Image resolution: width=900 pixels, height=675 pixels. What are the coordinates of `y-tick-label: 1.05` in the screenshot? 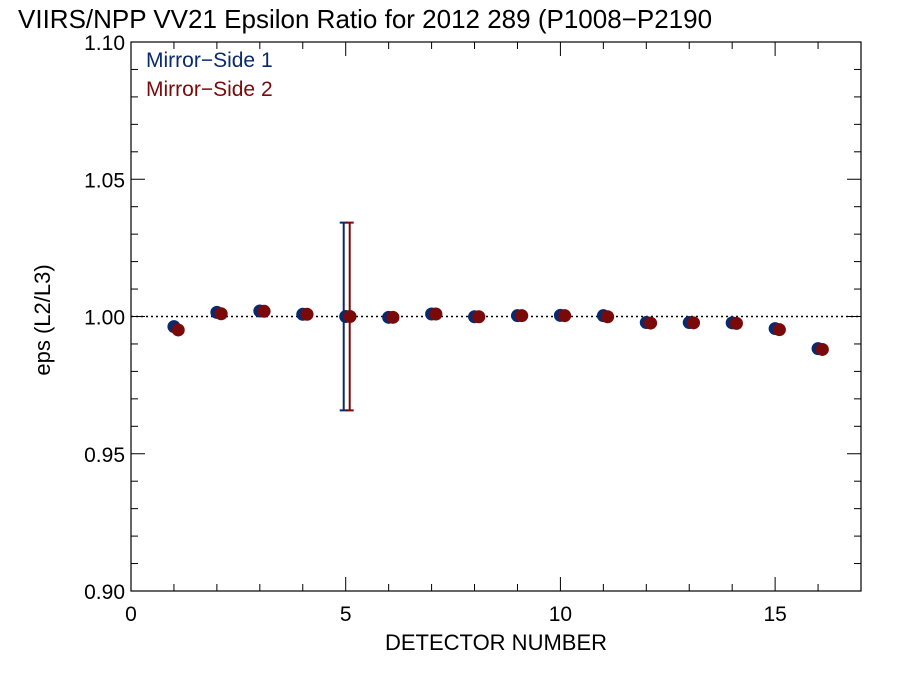 It's located at (104, 180).